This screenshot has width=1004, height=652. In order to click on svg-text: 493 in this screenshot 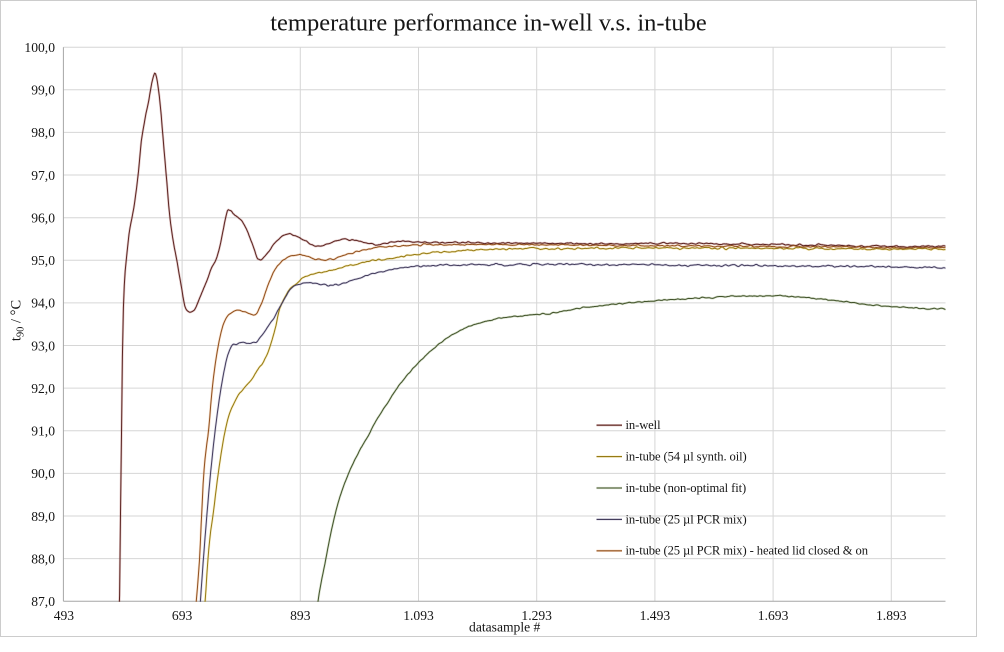, I will do `click(64, 615)`.